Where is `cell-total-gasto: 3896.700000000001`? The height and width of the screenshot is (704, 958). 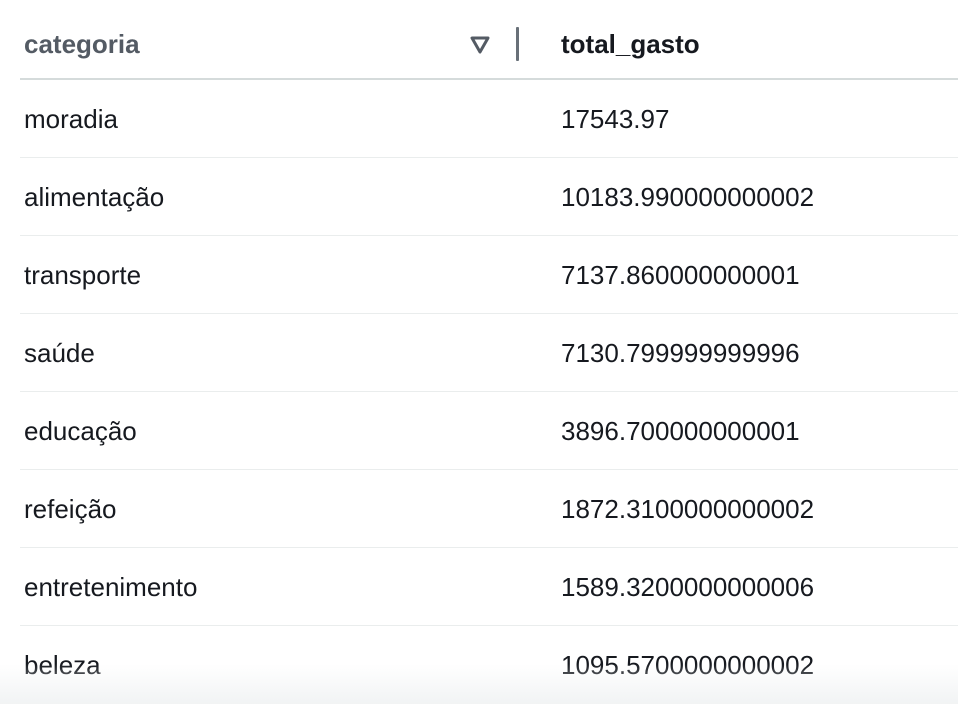 cell-total-gasto: 3896.700000000001 is located at coordinates (680, 431).